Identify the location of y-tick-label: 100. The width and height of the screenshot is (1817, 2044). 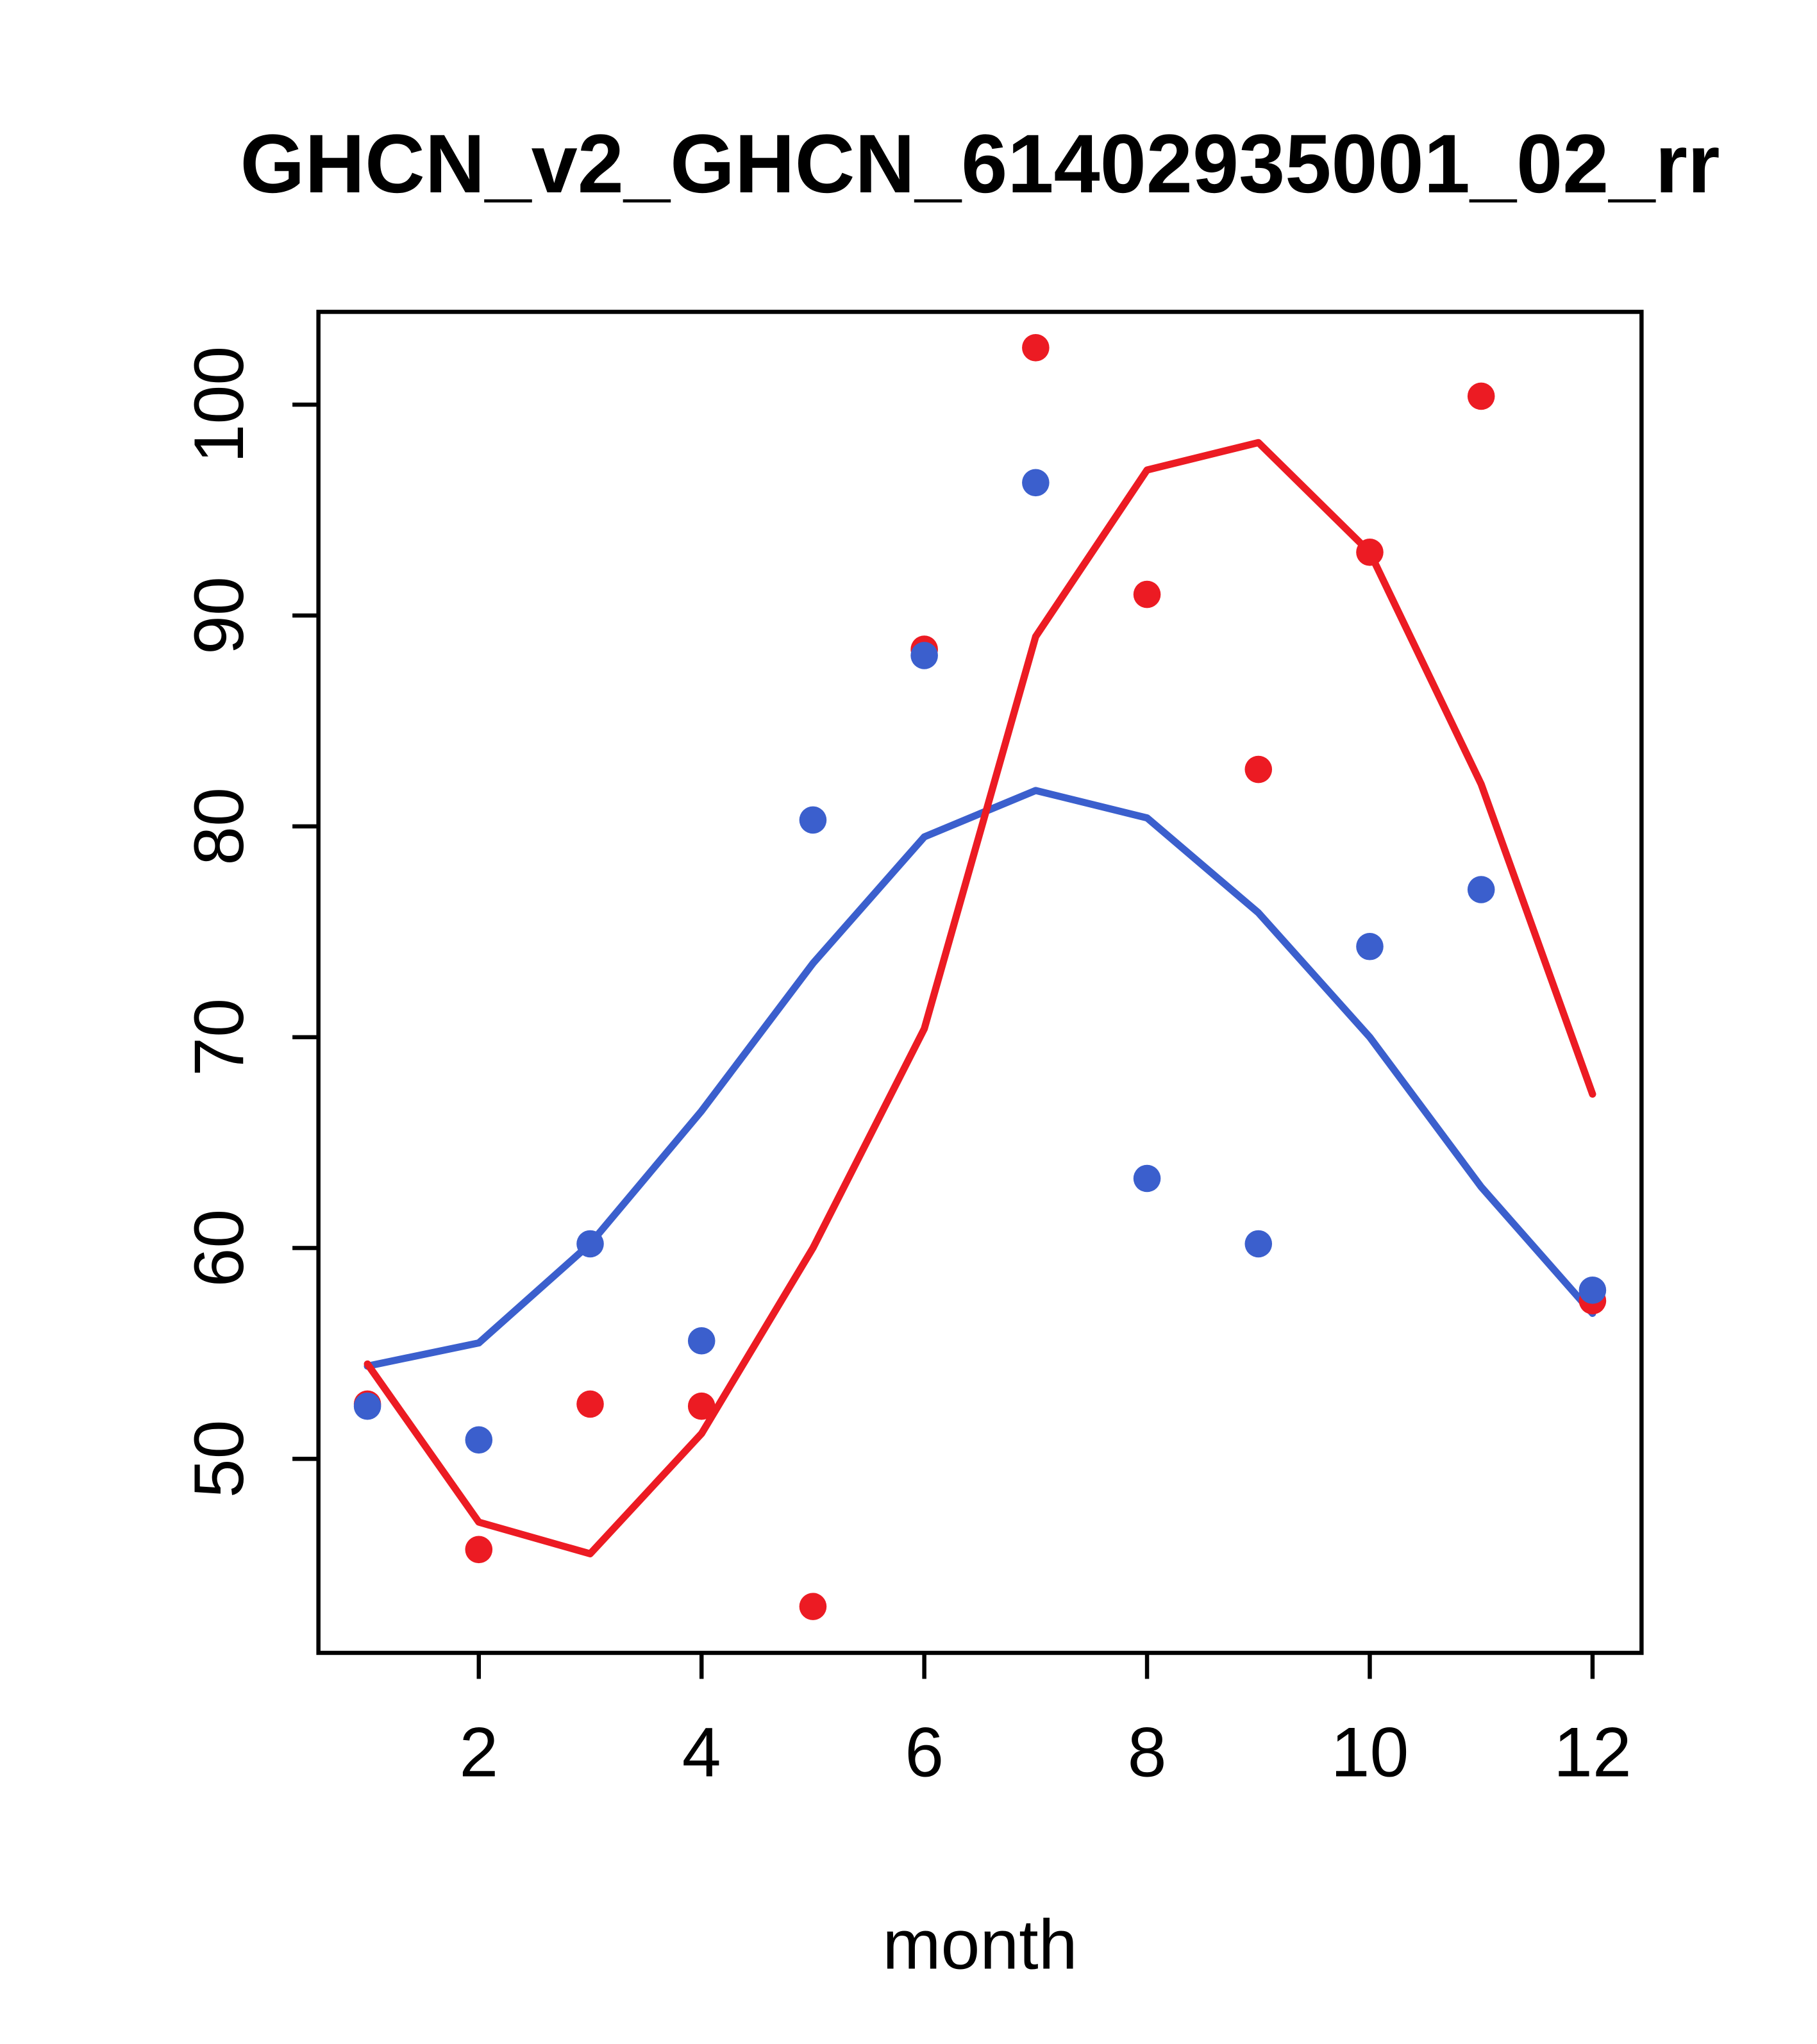
(219, 405).